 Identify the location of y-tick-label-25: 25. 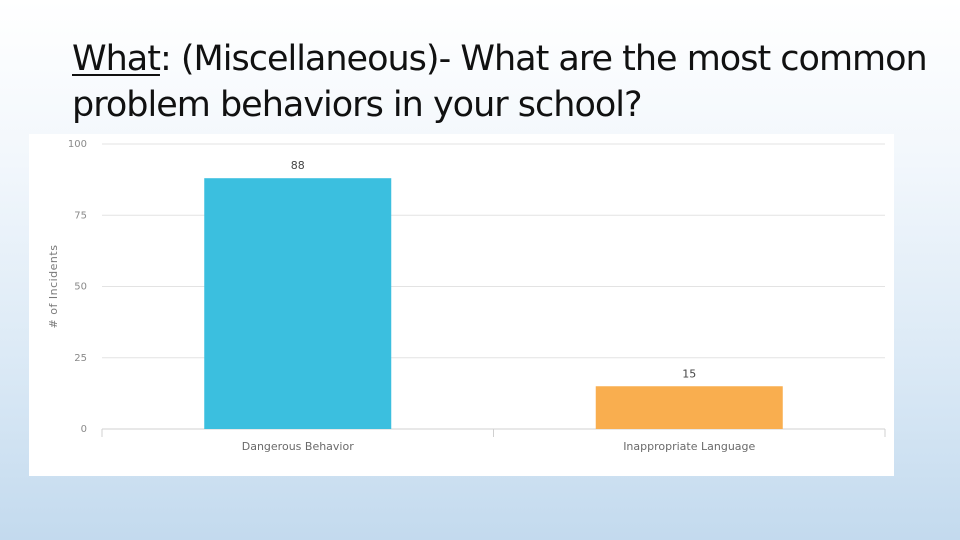
(80, 358).